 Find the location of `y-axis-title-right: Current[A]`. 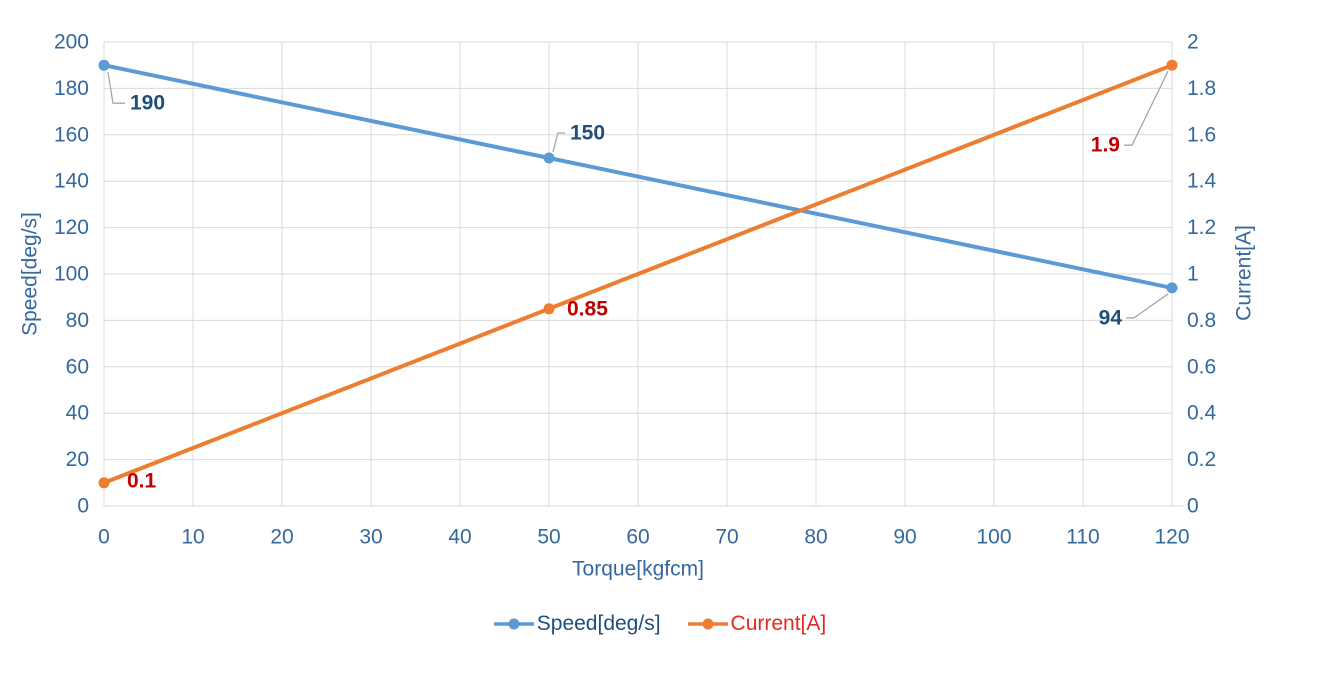

y-axis-title-right: Current[A] is located at coordinates (1244, 273).